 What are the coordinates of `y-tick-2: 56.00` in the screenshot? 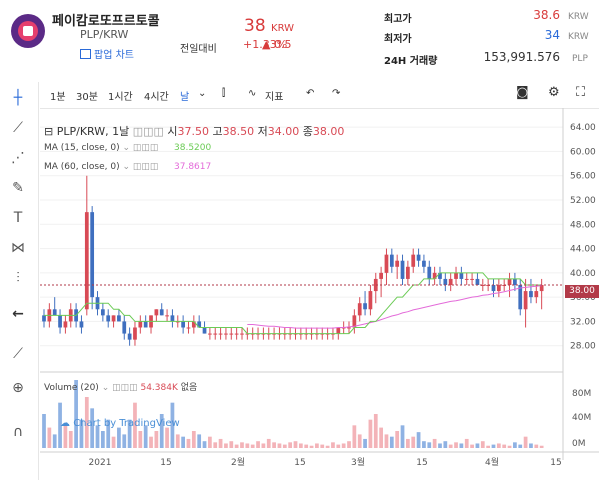 It's located at (583, 177).